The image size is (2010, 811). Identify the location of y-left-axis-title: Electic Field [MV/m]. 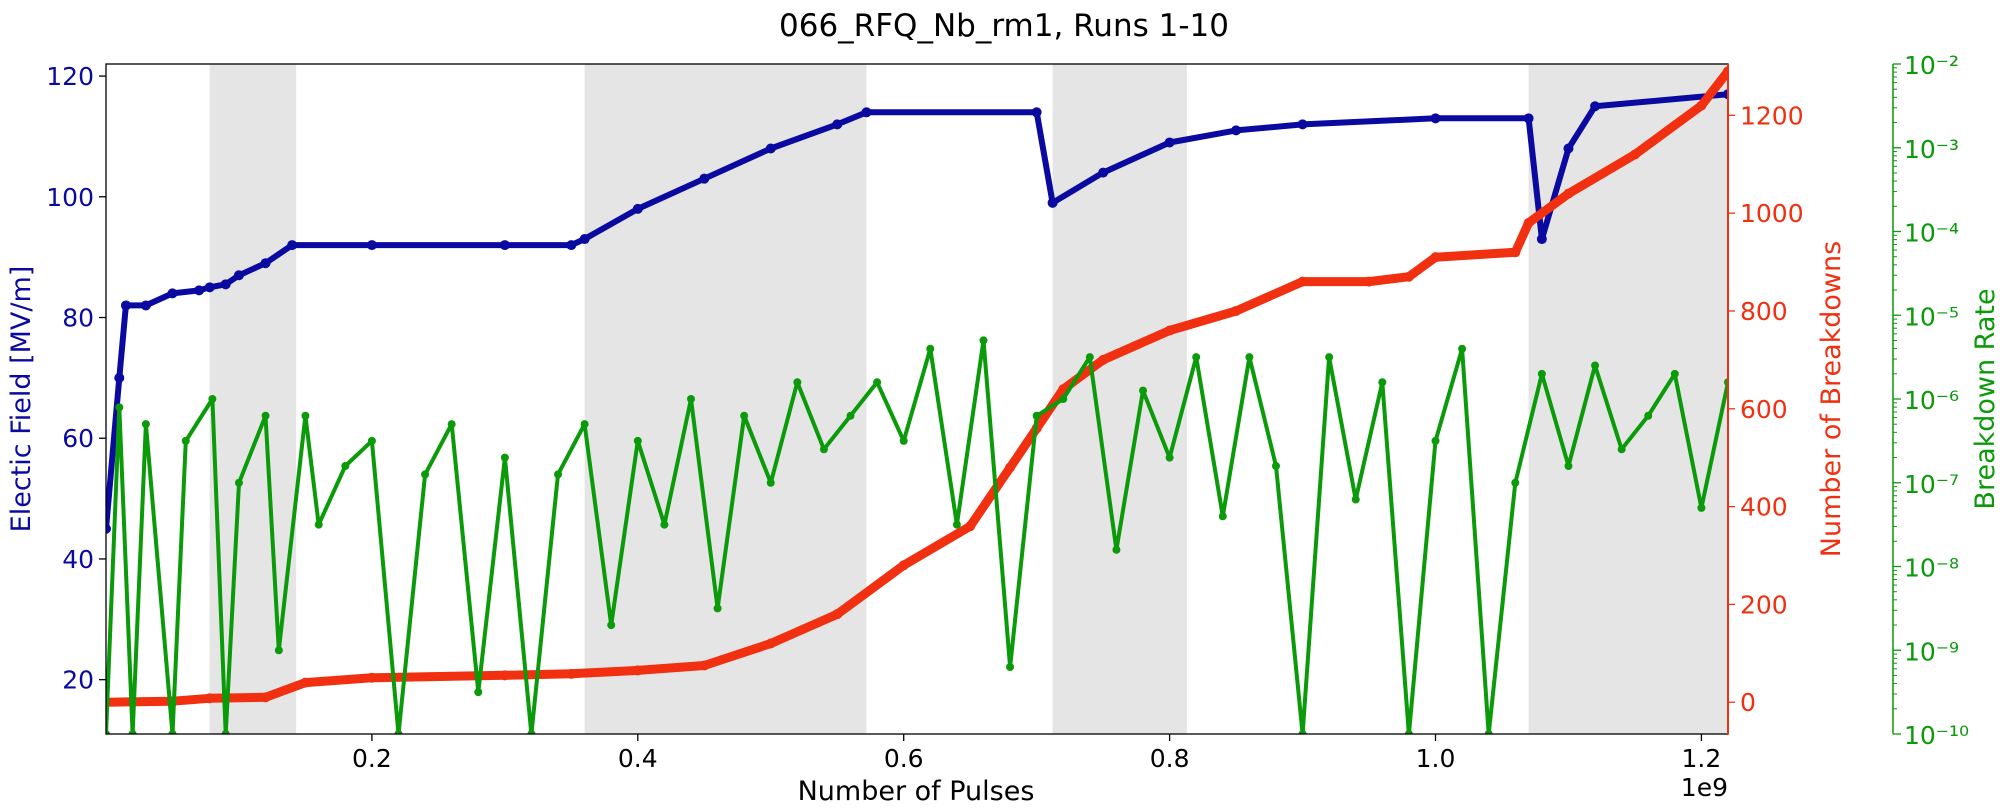
(21, 399).